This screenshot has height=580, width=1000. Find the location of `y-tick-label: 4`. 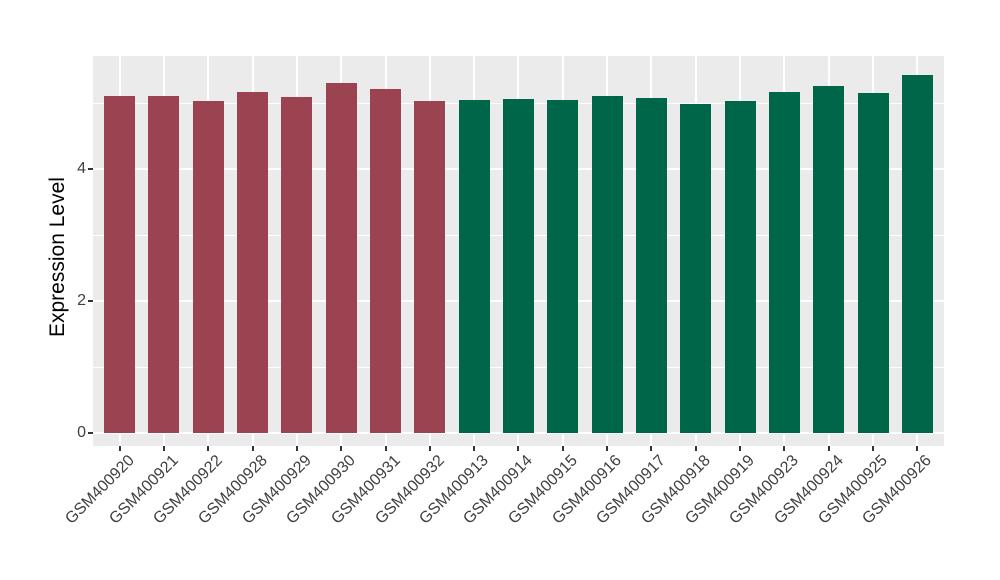

y-tick-label: 4 is located at coordinates (81, 168).